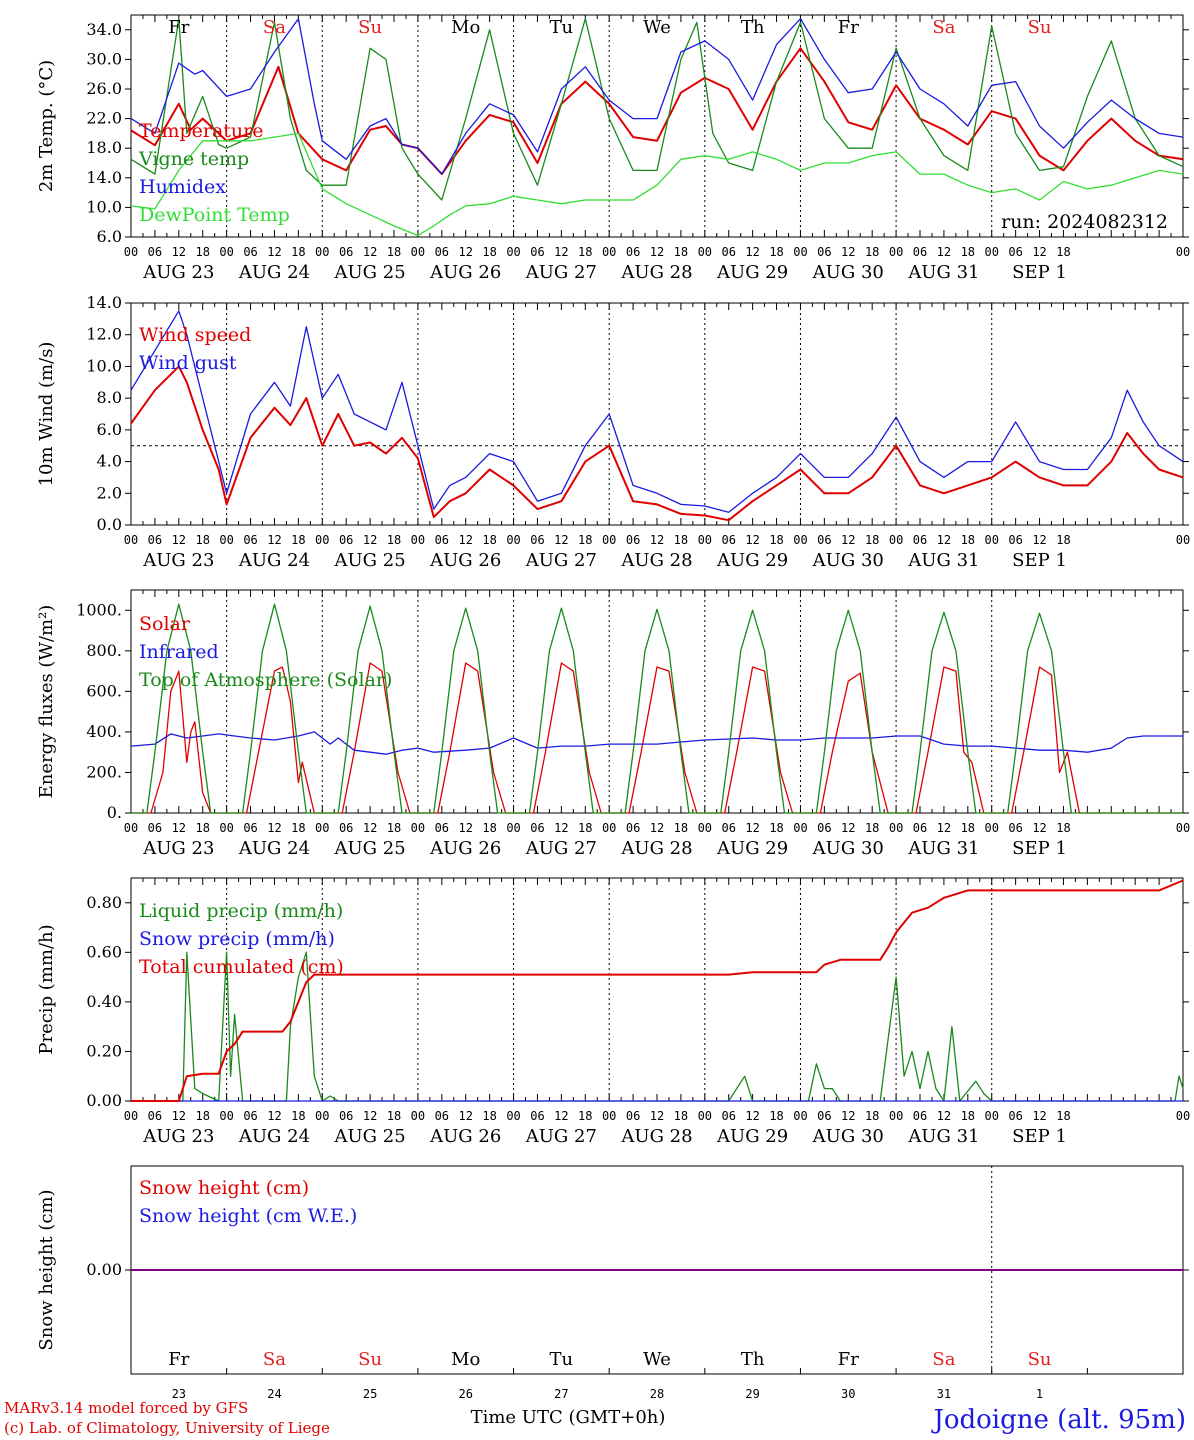 Image resolution: width=1194 pixels, height=1440 pixels. What do you see at coordinates (214, 215) in the screenshot?
I see `legend-entry: DewPoint Temp` at bounding box center [214, 215].